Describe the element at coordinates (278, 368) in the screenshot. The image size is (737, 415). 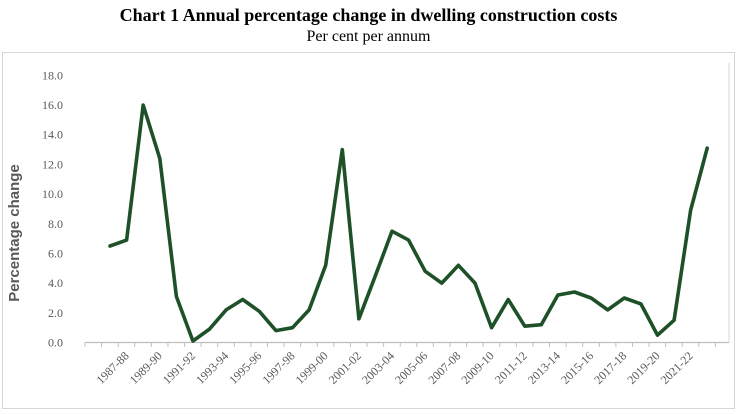
I see `x-tick-label: 1997-98` at that location.